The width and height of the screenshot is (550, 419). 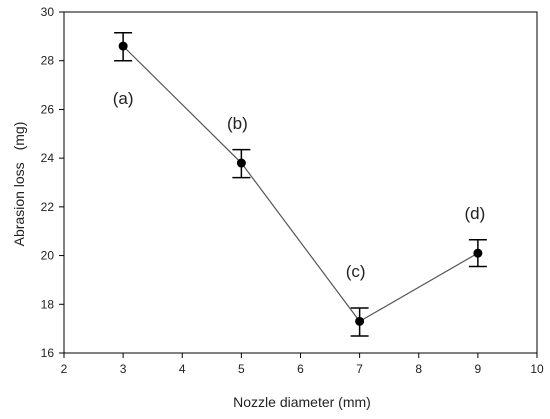 What do you see at coordinates (418, 369) in the screenshot?
I see `x-tick-label: 8` at bounding box center [418, 369].